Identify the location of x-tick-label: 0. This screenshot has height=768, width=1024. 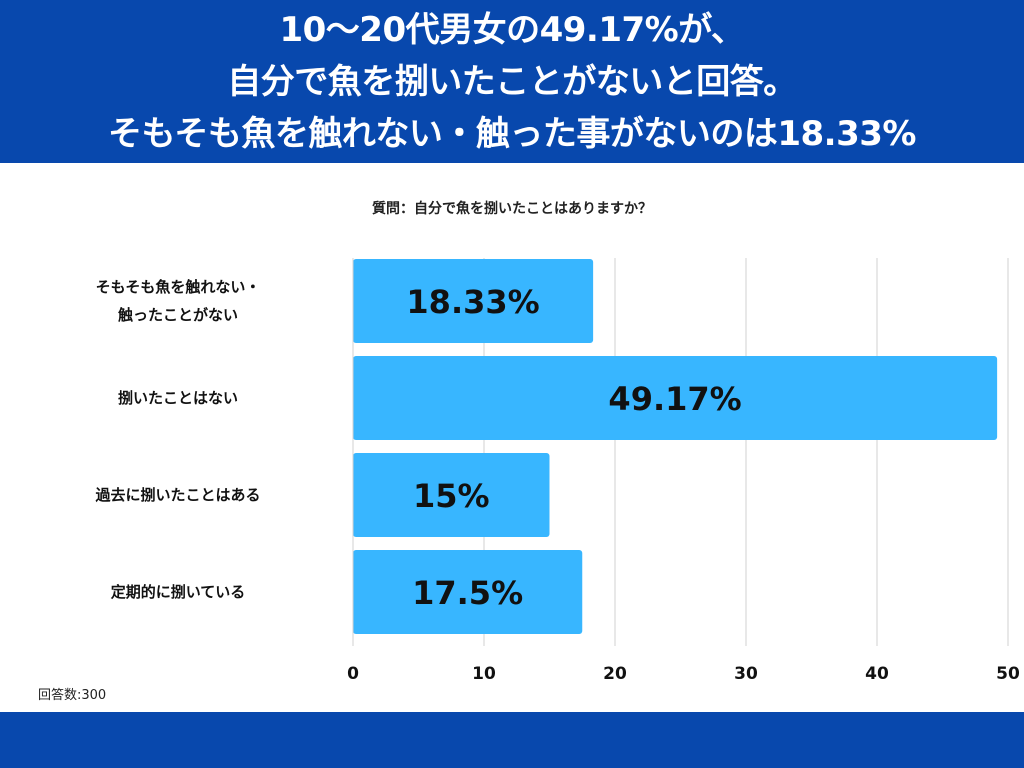
(353, 674).